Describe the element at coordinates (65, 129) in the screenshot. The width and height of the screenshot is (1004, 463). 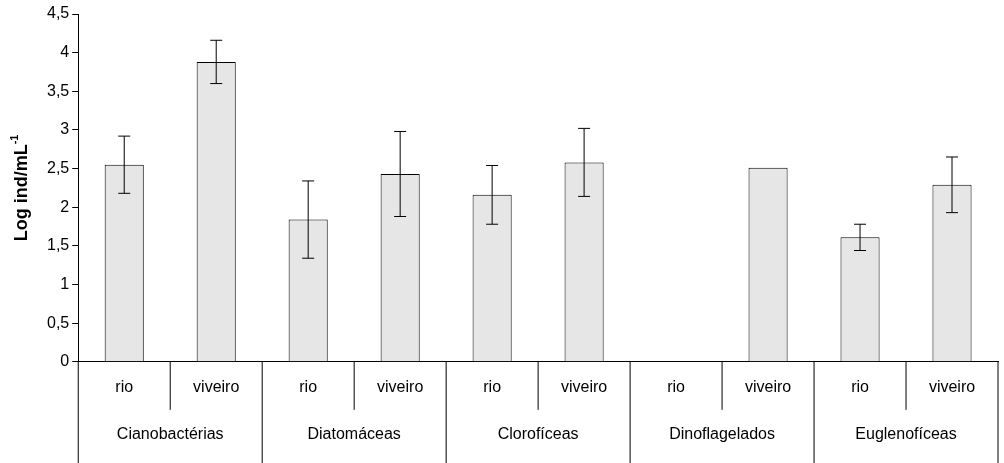
I see `y-tick-label: 3` at that location.